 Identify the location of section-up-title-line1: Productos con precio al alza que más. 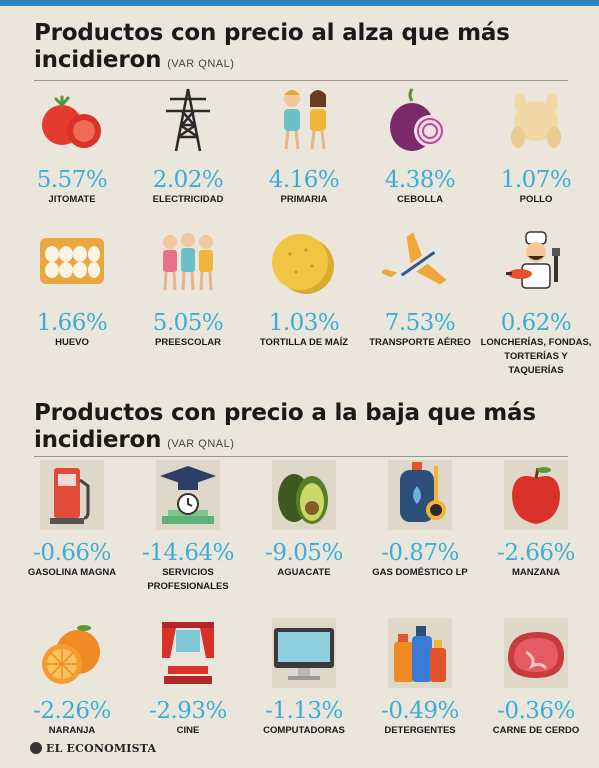
(272, 33).